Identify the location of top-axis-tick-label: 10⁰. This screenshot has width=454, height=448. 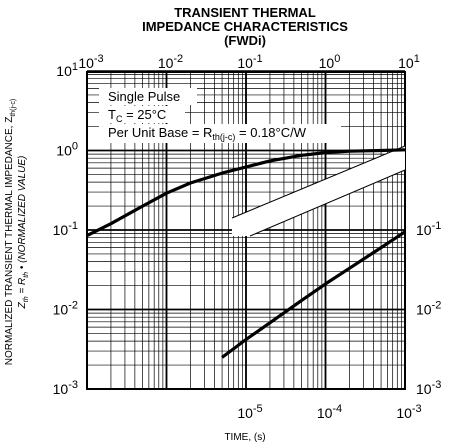
(330, 62).